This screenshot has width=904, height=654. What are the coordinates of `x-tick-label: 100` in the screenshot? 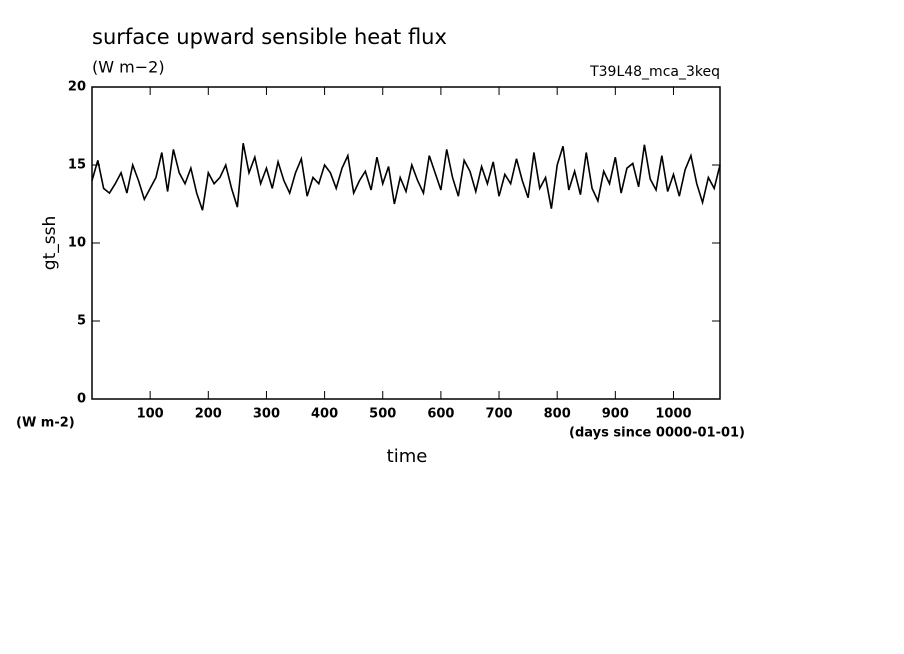 It's located at (150, 414).